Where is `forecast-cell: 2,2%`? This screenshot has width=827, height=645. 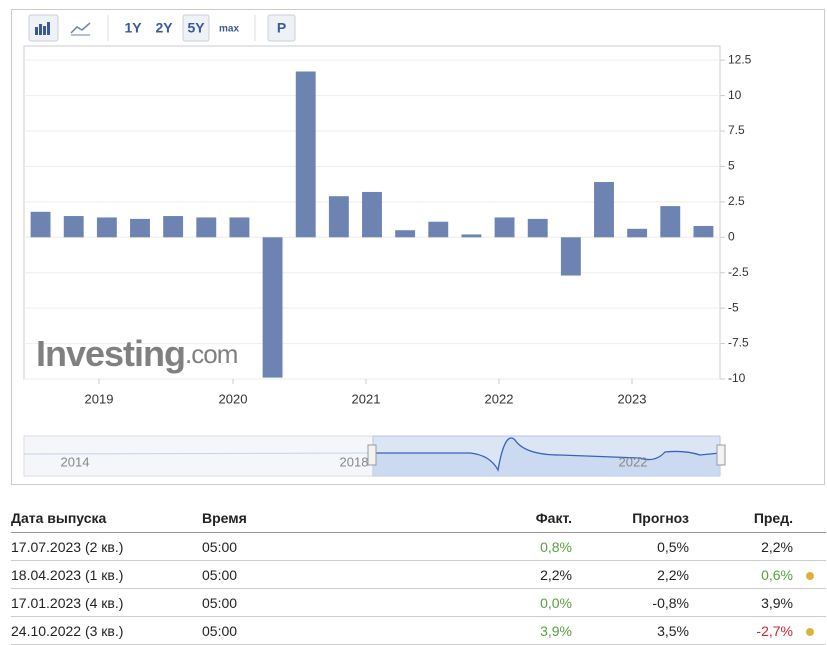
forecast-cell: 2,2% is located at coordinates (630, 574).